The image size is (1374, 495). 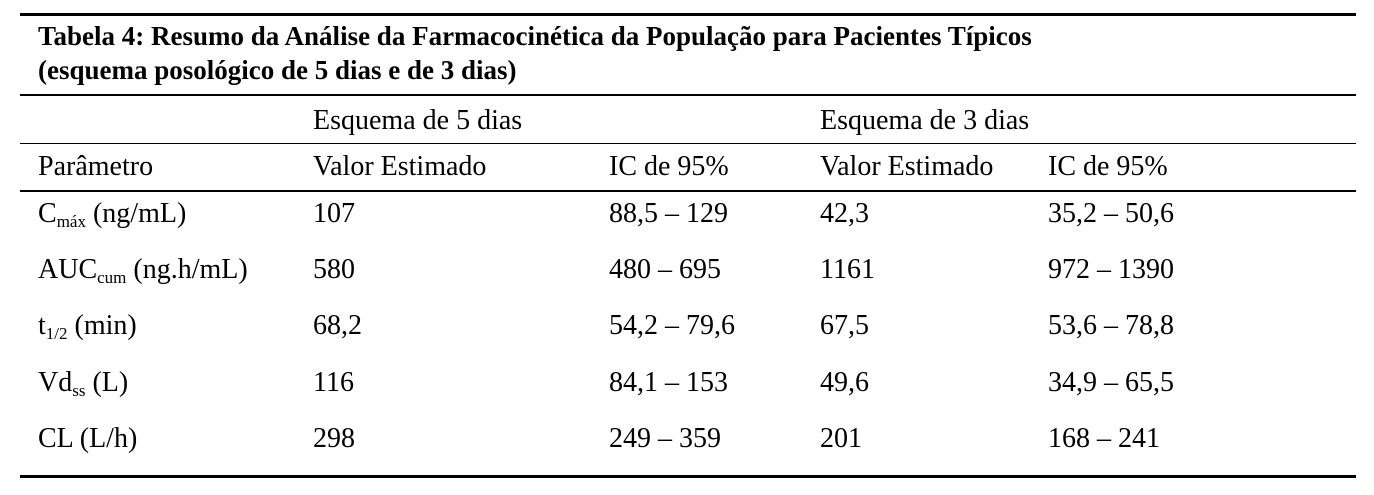 I want to click on param-unit: (min), so click(x=102, y=325).